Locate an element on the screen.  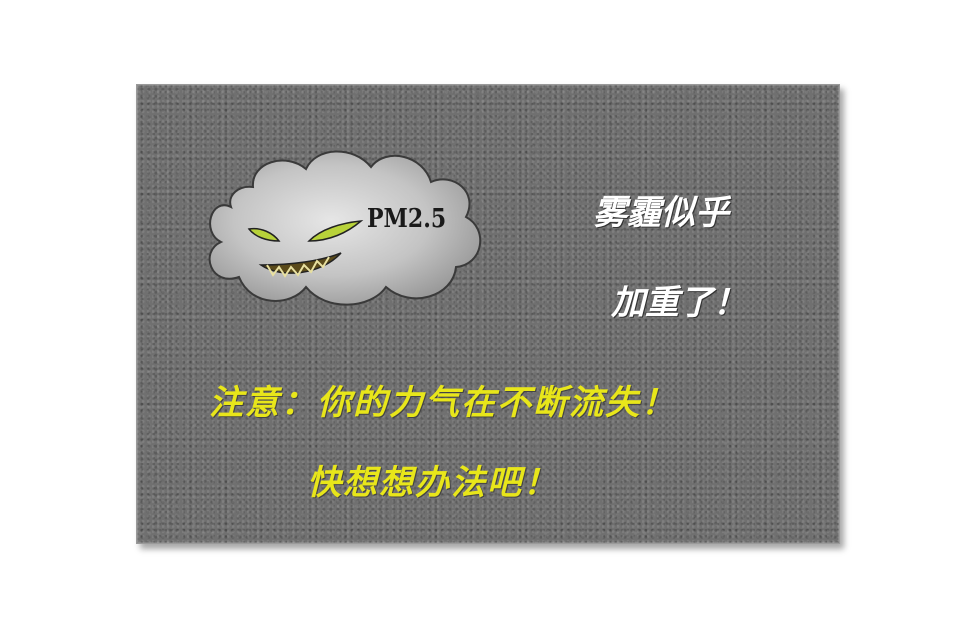
pm25-label: PM2.5 is located at coordinates (407, 219).